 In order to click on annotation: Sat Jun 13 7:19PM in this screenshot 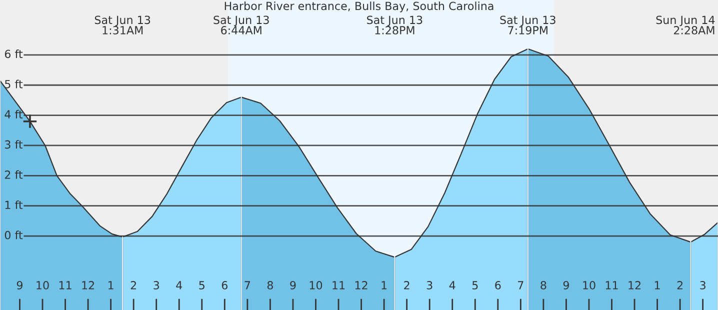, I will do `click(528, 25)`.